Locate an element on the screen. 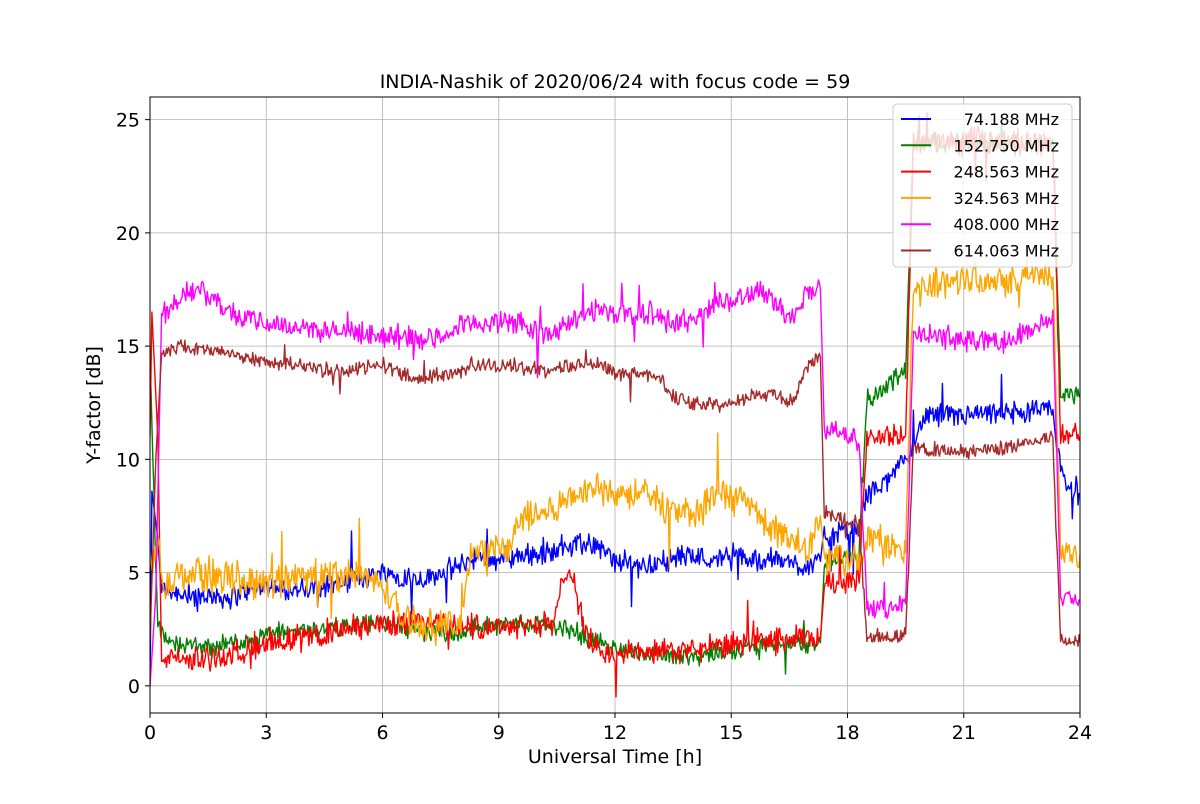 This screenshot has width=1200, height=804. legend-label: 152.750 MHz is located at coordinates (1006, 145).